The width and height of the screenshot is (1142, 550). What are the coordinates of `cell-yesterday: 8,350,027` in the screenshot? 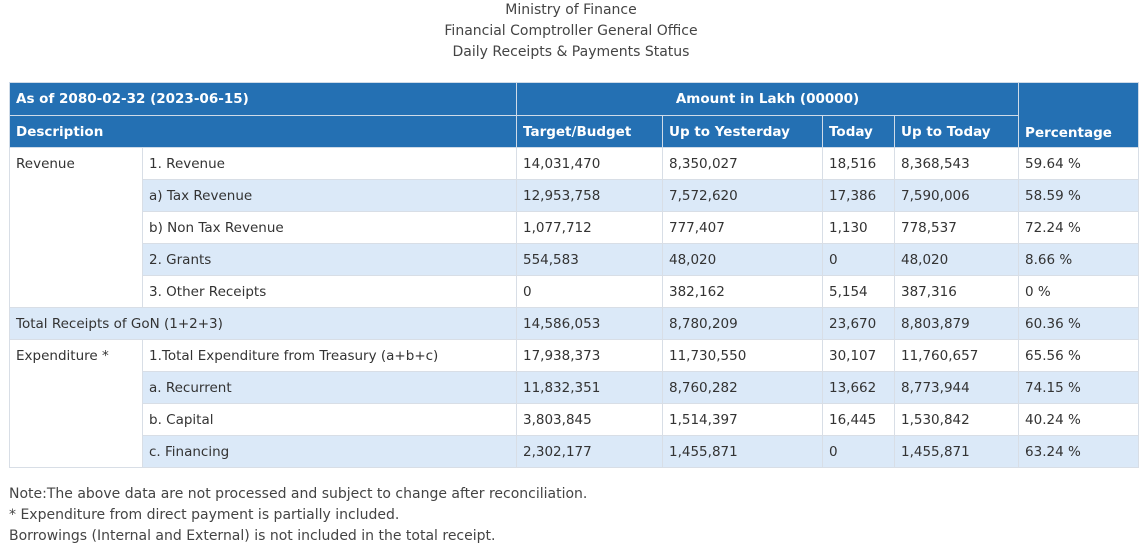 It's located at (742, 163).